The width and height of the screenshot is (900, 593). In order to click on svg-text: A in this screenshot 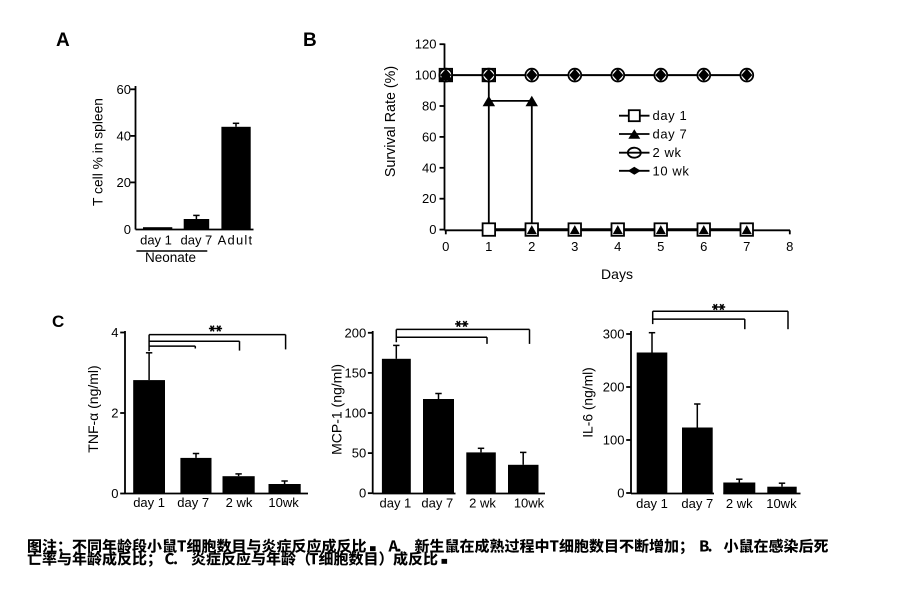, I will do `click(63, 40)`.